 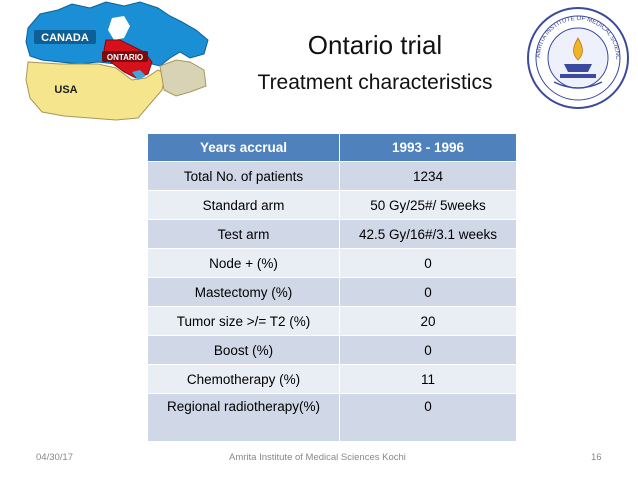 I want to click on table-cell-label: Node + (%), so click(x=244, y=263).